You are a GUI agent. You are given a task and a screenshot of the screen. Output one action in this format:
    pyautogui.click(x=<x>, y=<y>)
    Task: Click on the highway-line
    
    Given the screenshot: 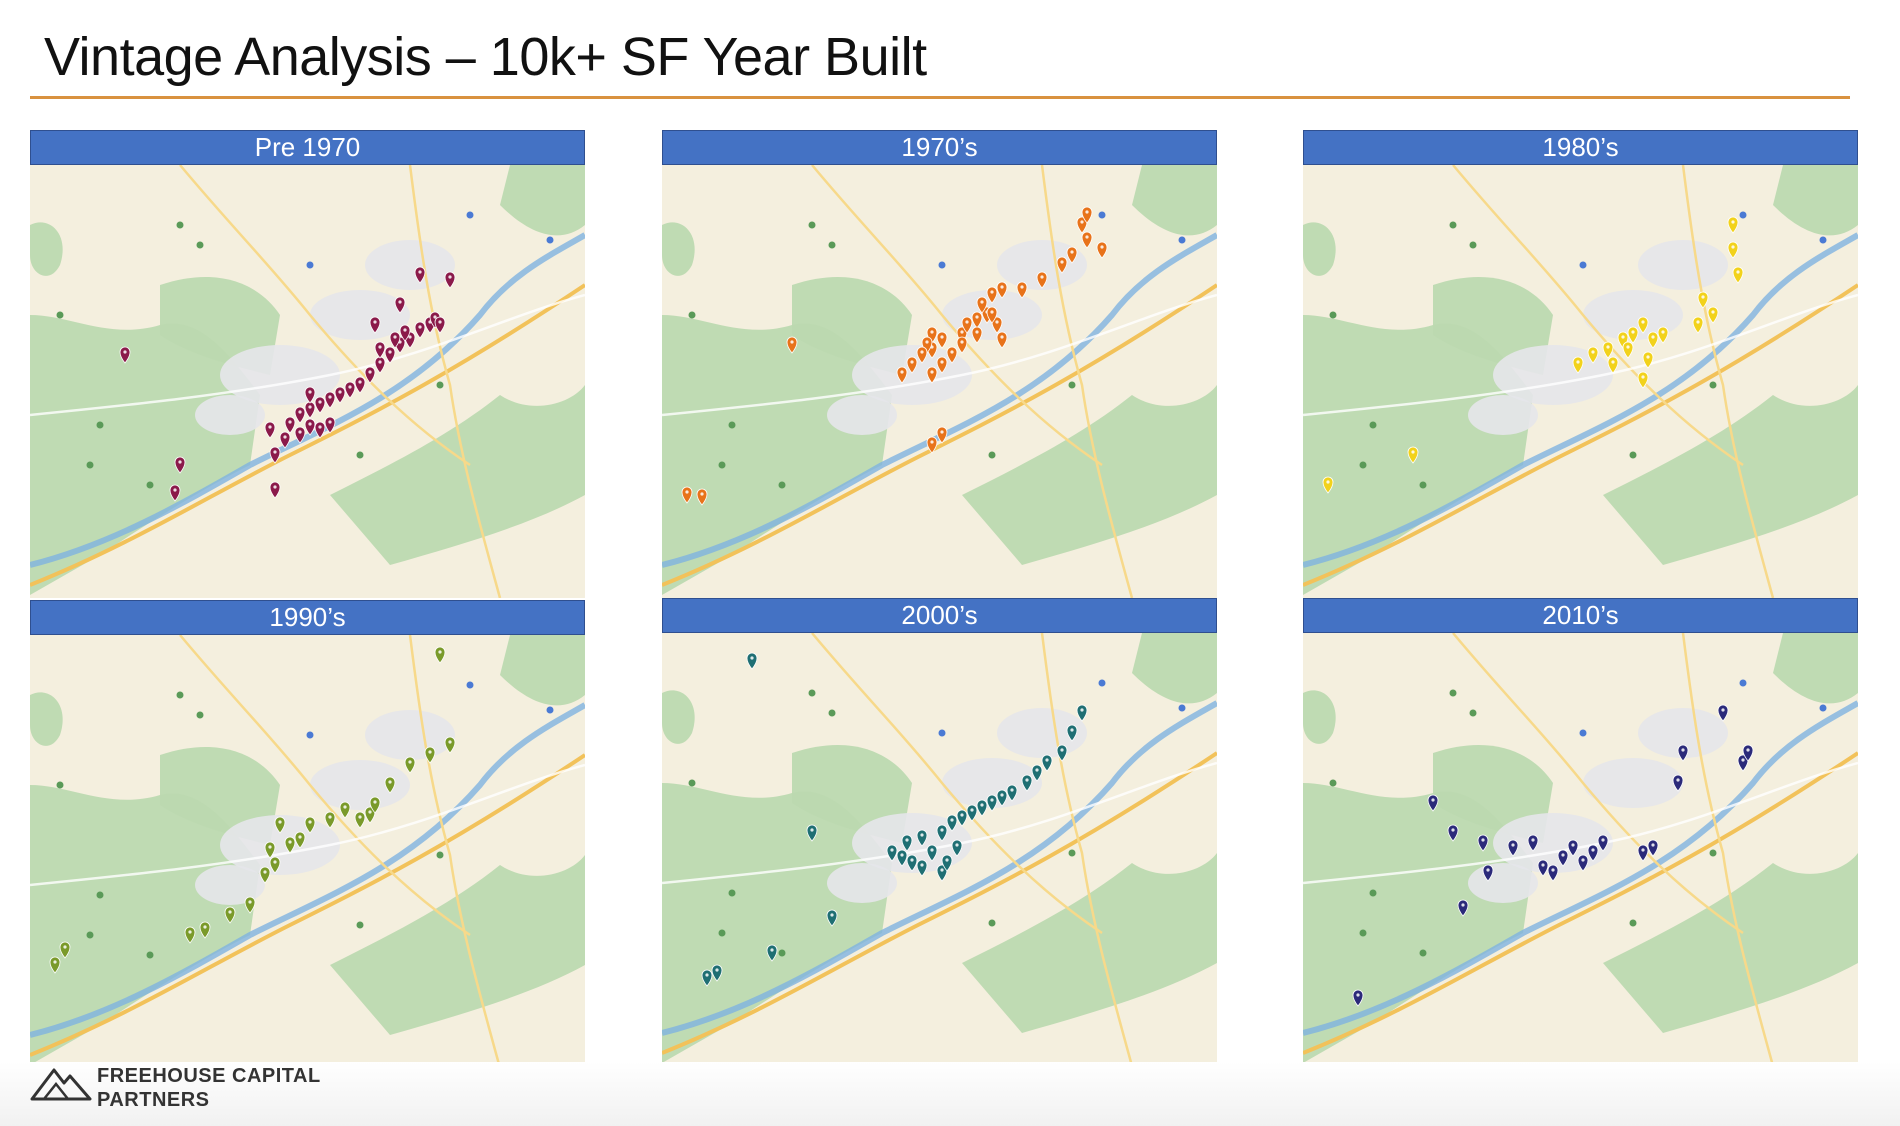 What is the action you would take?
    pyautogui.click(x=939, y=435)
    